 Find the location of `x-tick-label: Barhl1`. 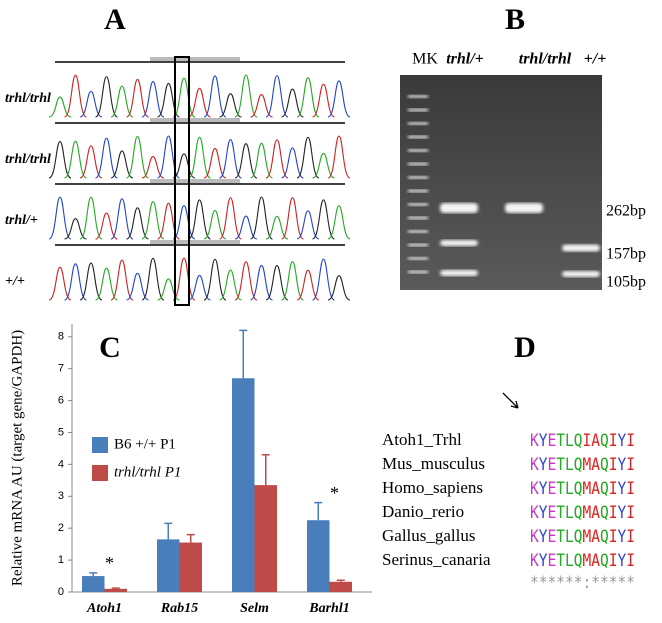

x-tick-label: Barhl1 is located at coordinates (328, 608).